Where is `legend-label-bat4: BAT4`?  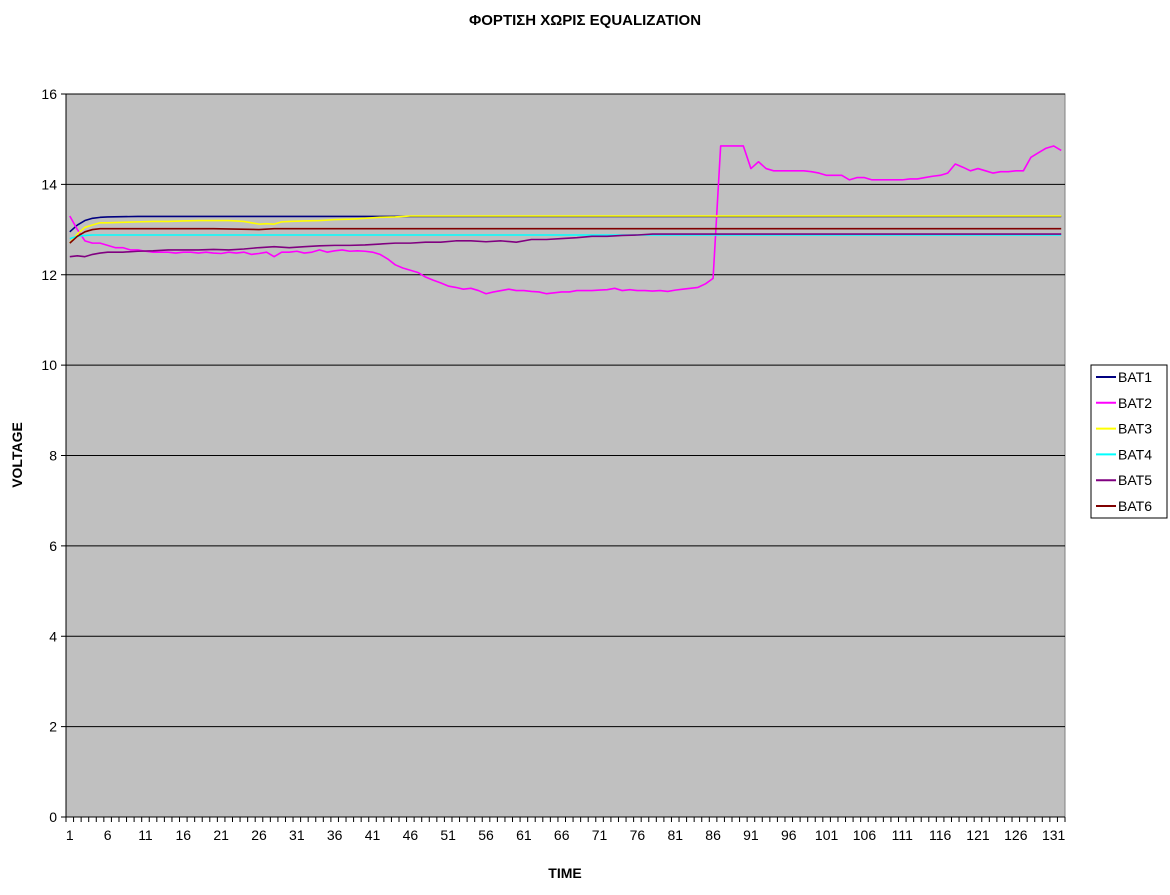 legend-label-bat4: BAT4 is located at coordinates (1135, 454).